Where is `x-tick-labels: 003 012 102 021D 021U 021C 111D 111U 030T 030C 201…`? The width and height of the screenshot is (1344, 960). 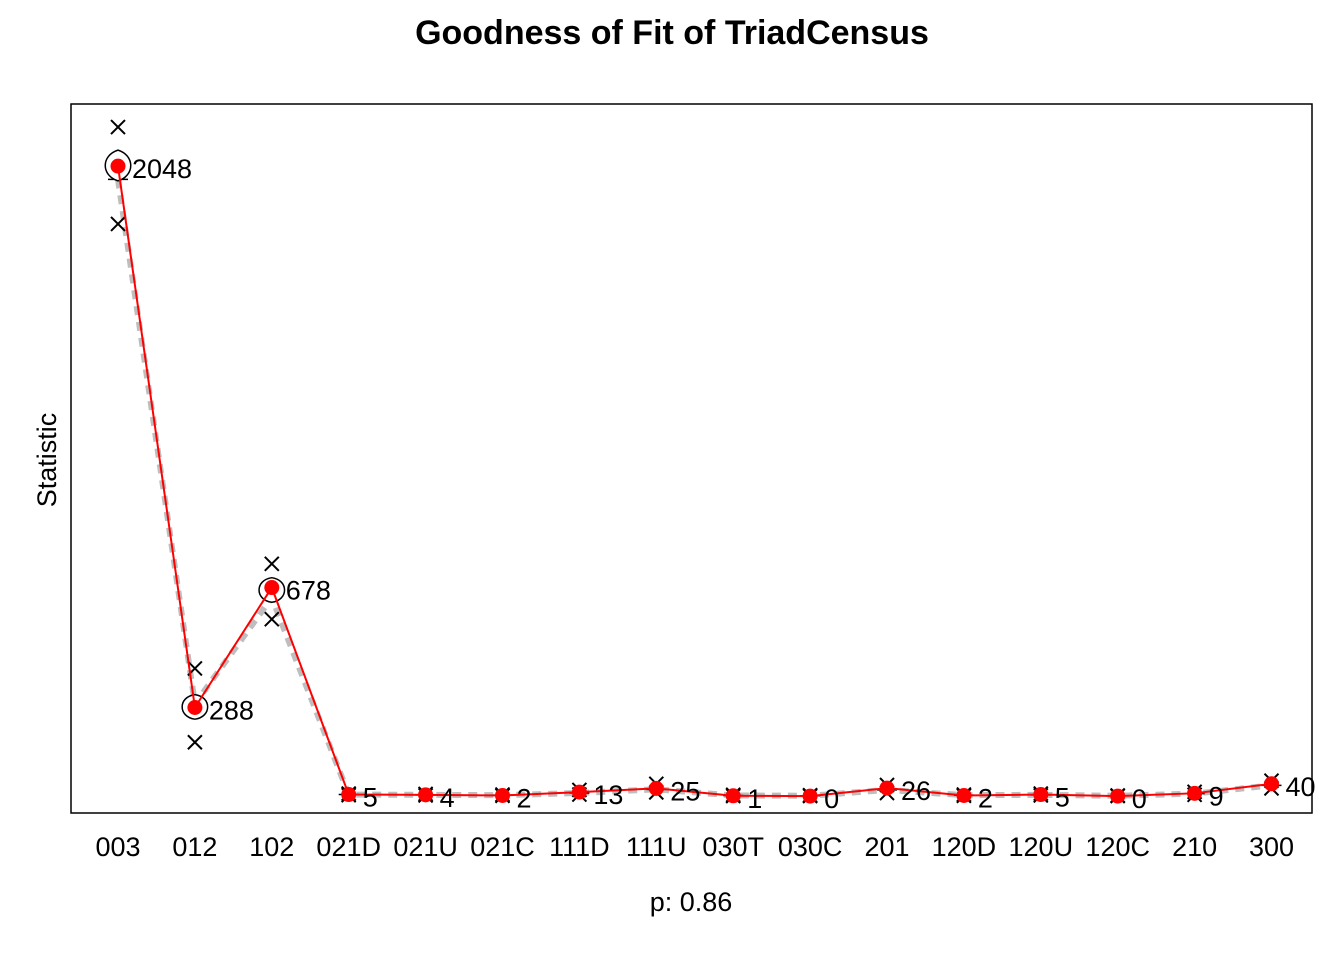
x-tick-labels: 003 012 102 021D 021U 021C 111D 111U 030T 030C 201… is located at coordinates (694, 847).